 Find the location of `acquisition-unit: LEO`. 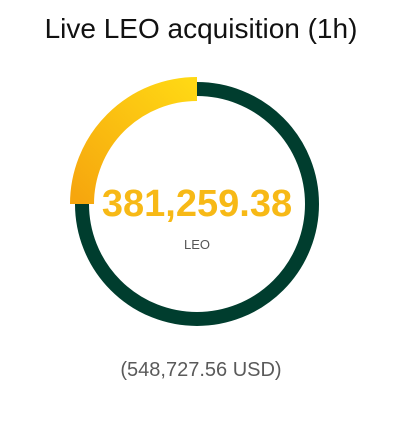

acquisition-unit: LEO is located at coordinates (196, 244).